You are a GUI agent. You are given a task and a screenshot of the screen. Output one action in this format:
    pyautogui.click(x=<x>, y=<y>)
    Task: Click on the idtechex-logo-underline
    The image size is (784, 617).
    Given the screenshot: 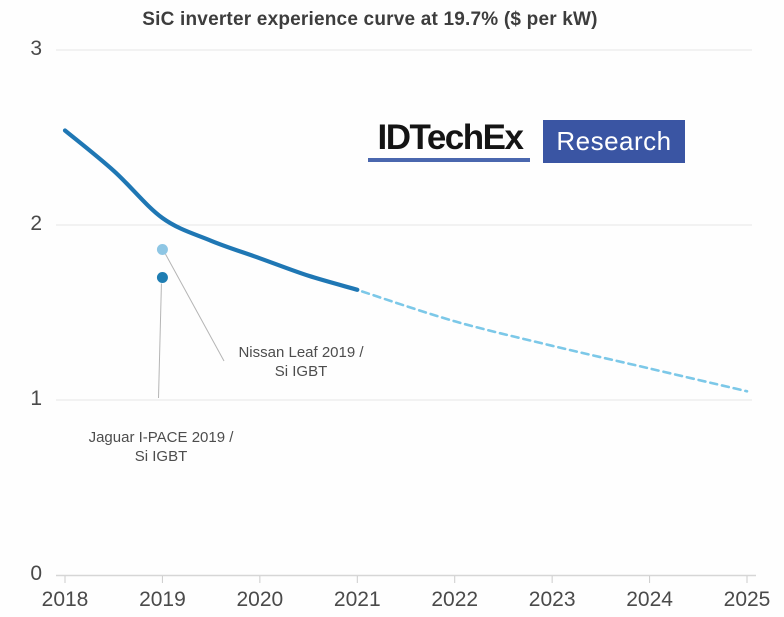 What is the action you would take?
    pyautogui.click(x=449, y=160)
    